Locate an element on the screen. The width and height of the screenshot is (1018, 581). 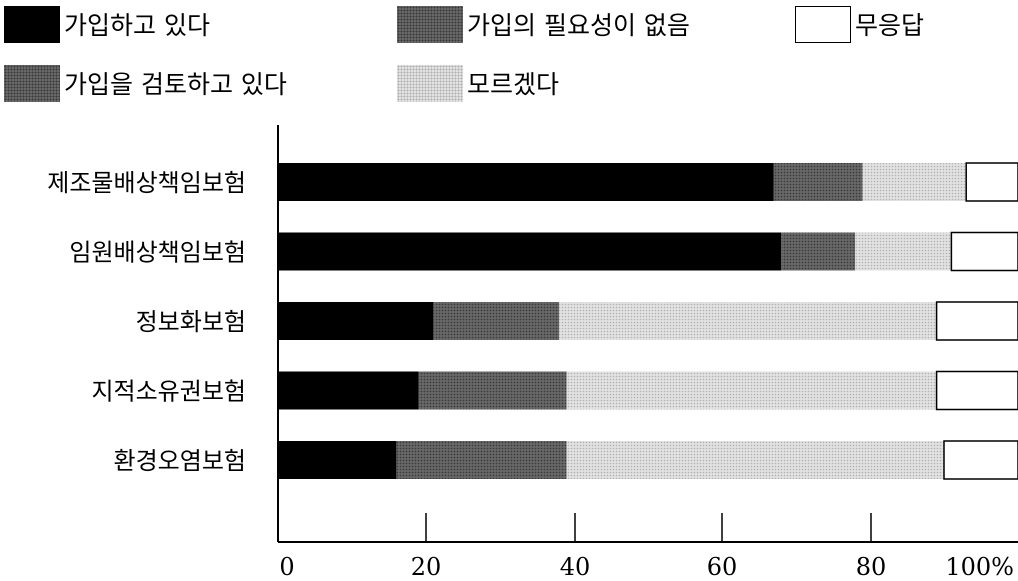
legend-item-dont-know: 모르겠다 is located at coordinates (478, 83).